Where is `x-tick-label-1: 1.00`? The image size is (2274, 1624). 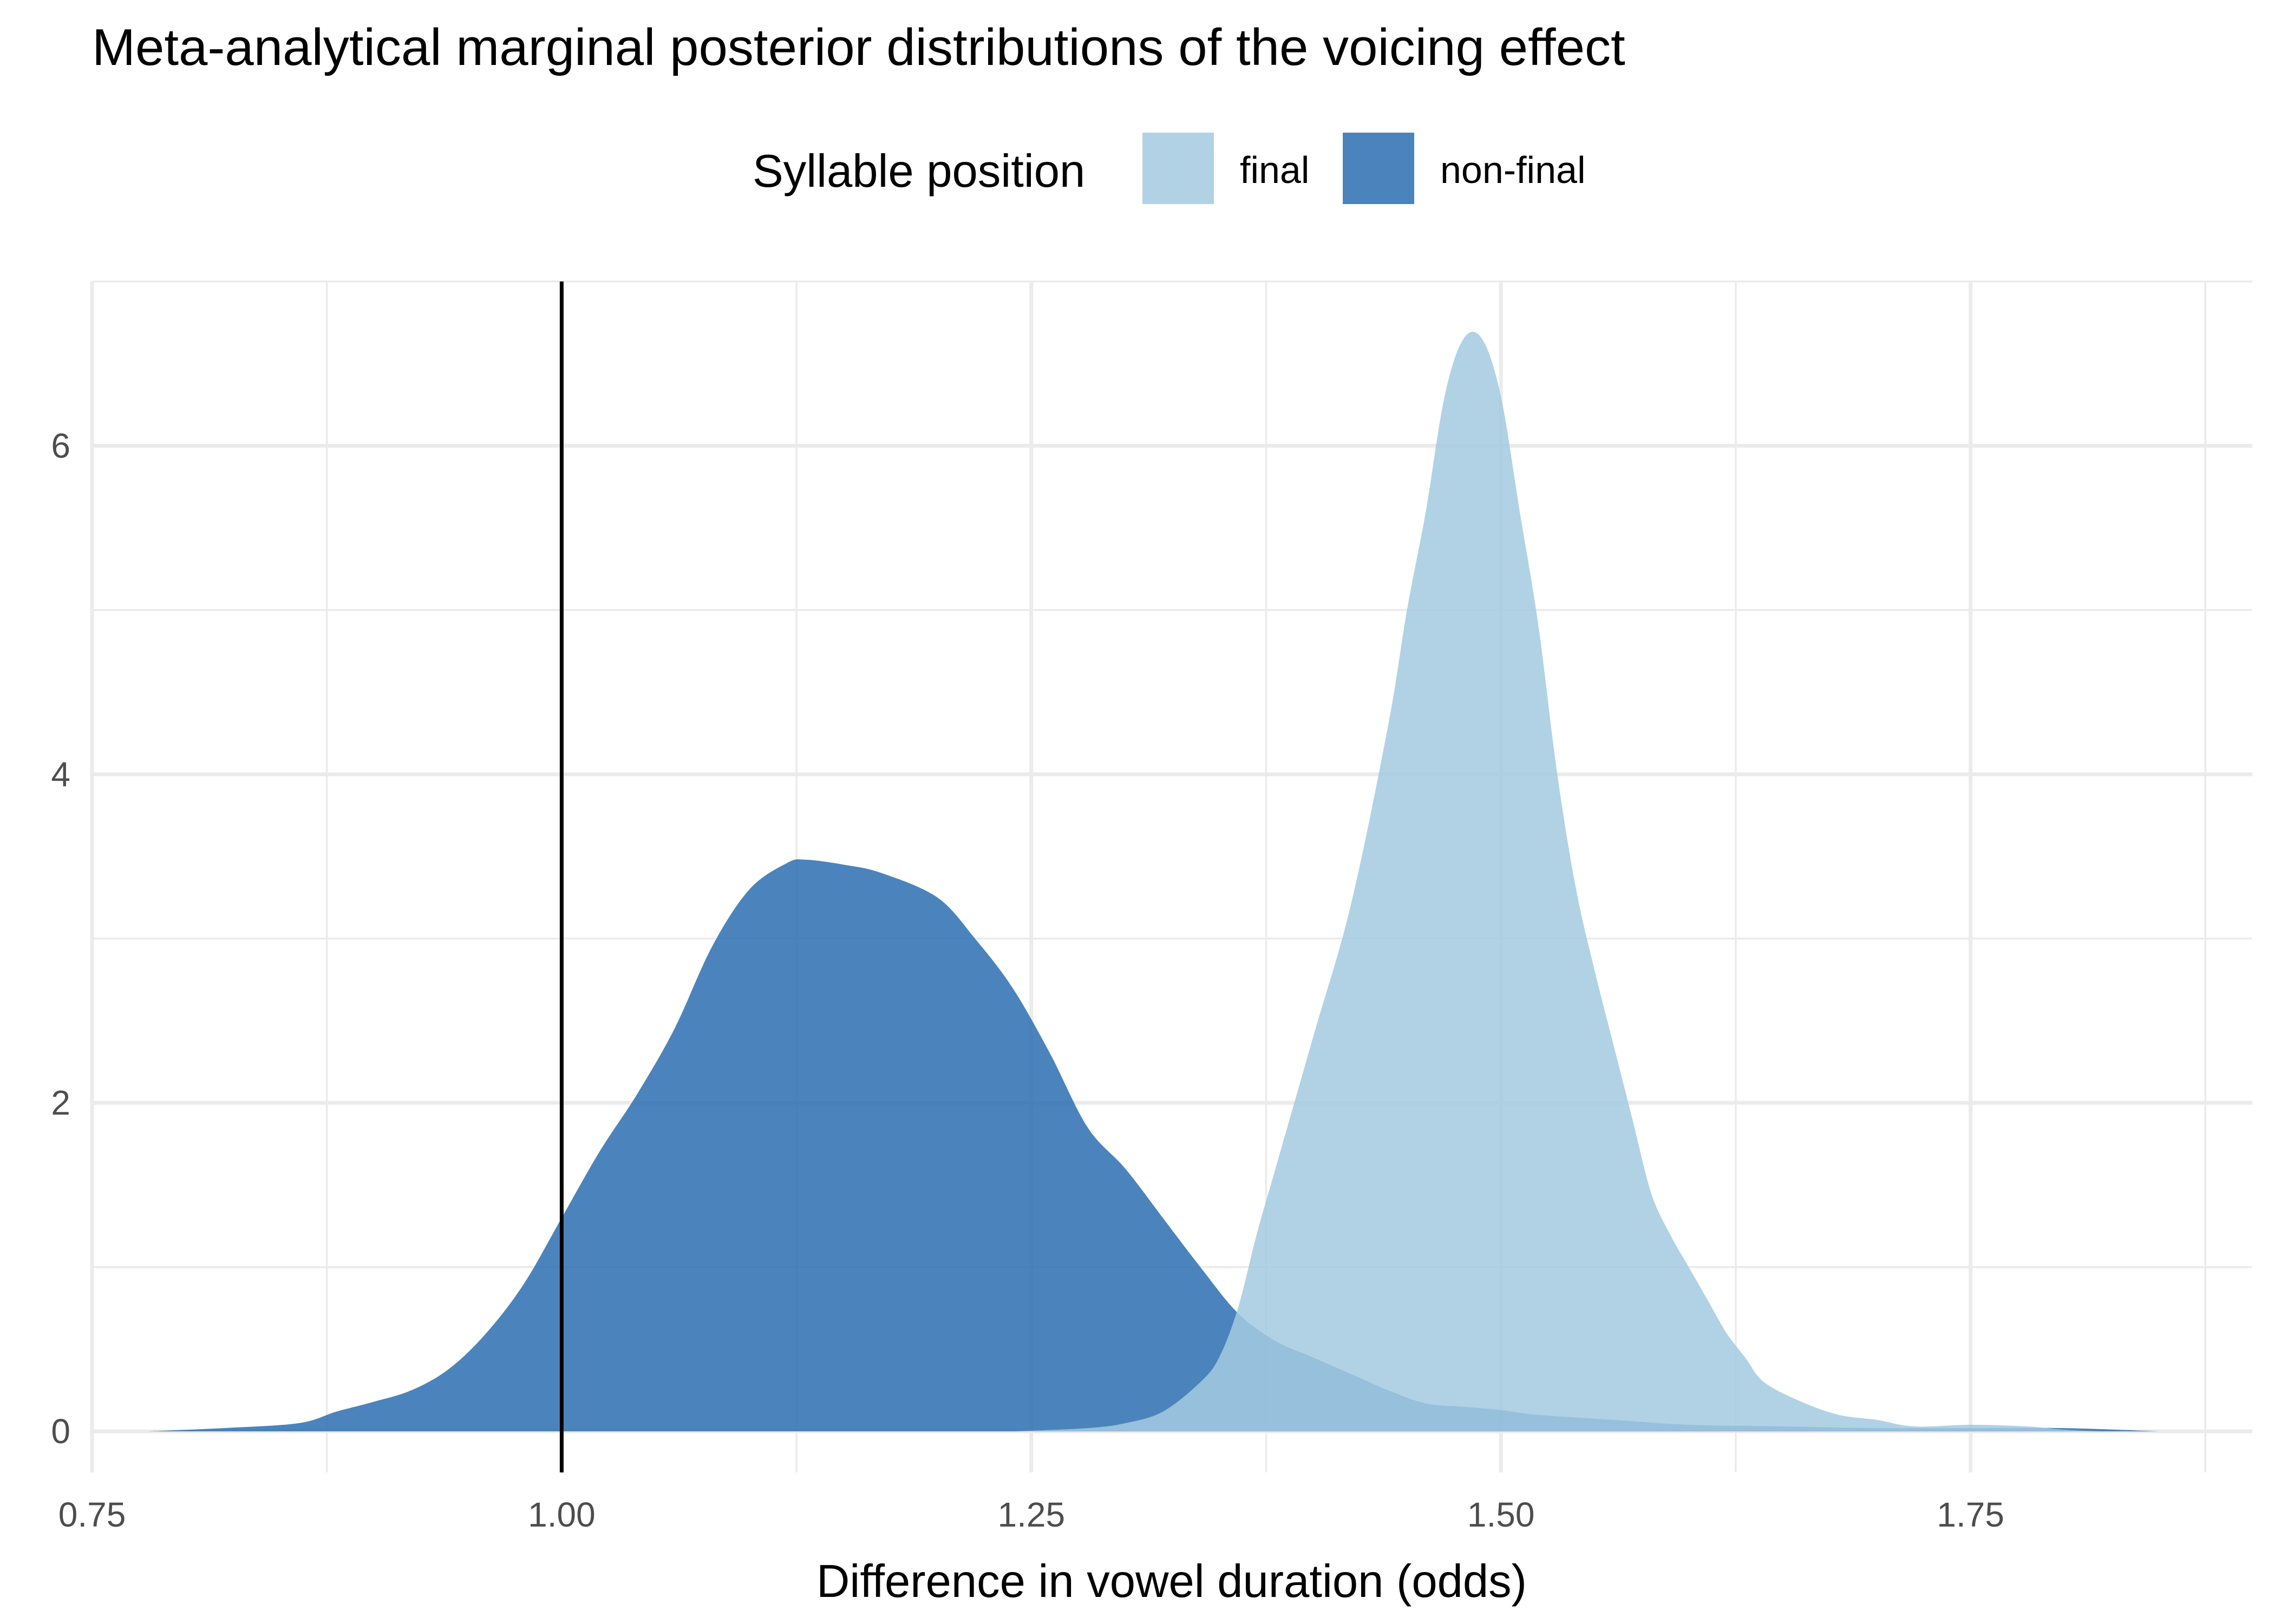
x-tick-label-1: 1.00 is located at coordinates (562, 1514).